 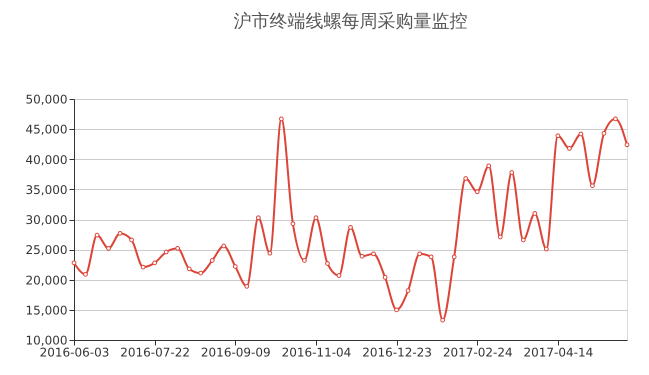 I want to click on x-tick-label: 2016-07-22, so click(x=155, y=353).